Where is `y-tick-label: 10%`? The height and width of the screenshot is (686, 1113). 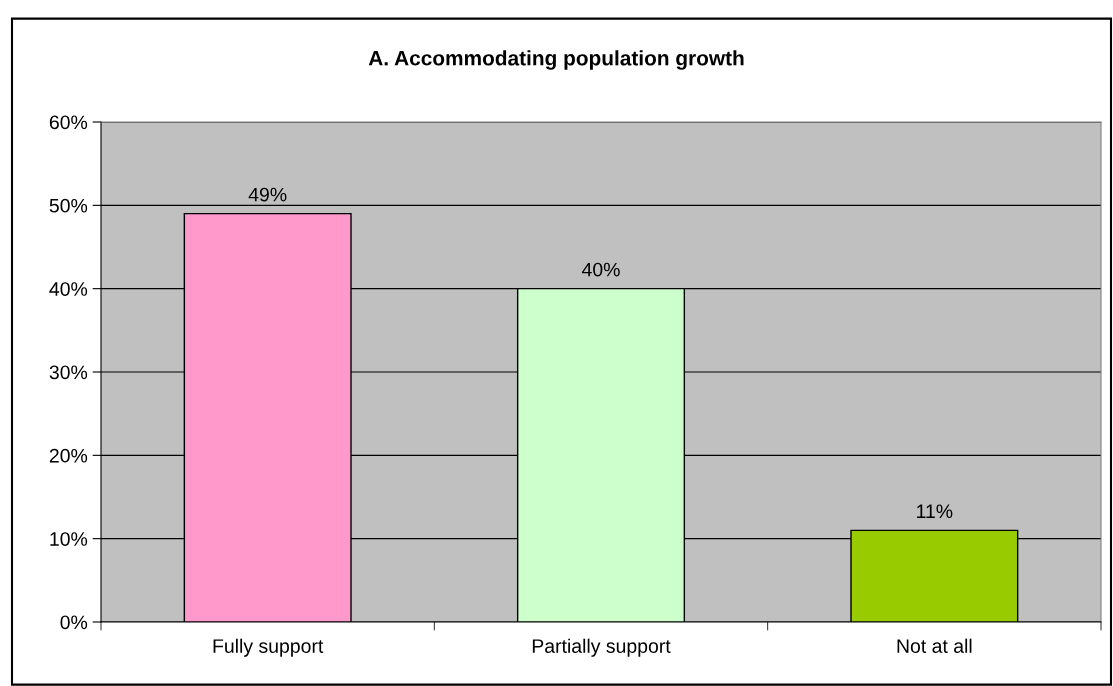
y-tick-label: 10% is located at coordinates (69, 539).